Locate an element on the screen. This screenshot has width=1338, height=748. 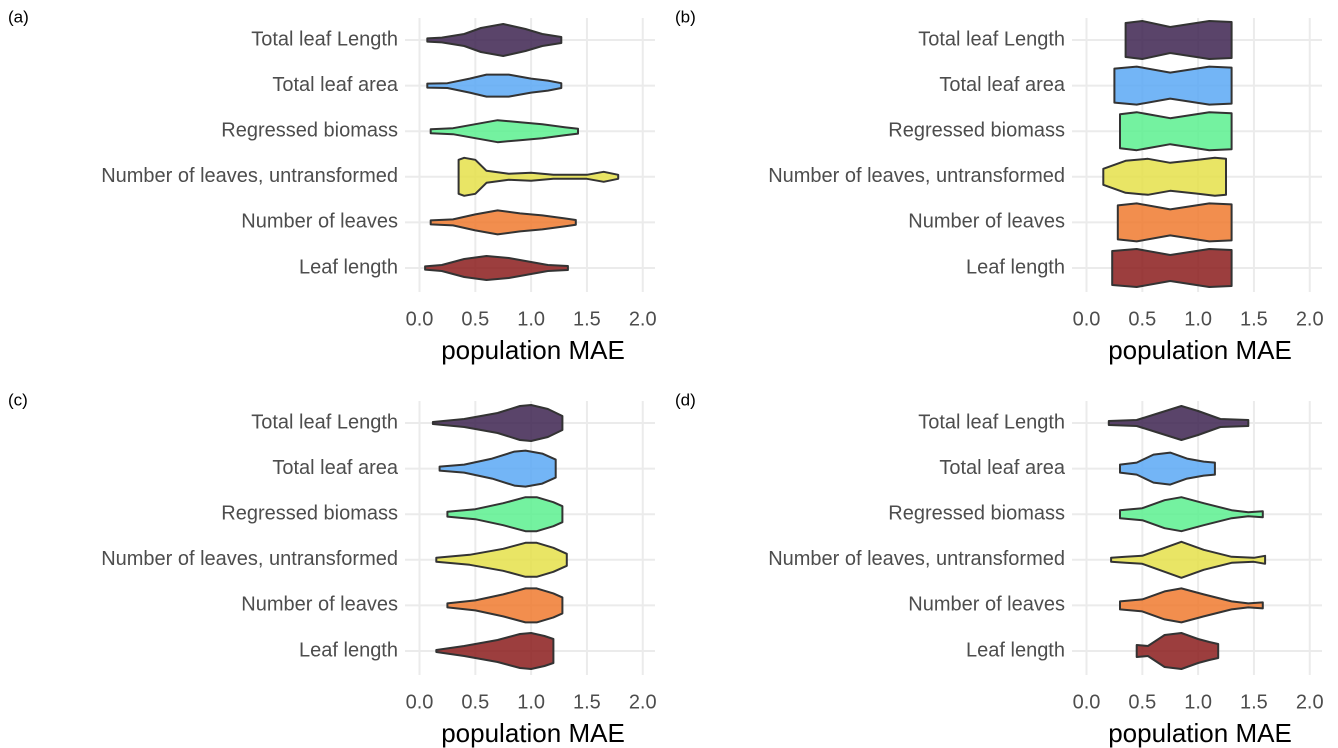
panel-label: (c) is located at coordinates (18, 399).